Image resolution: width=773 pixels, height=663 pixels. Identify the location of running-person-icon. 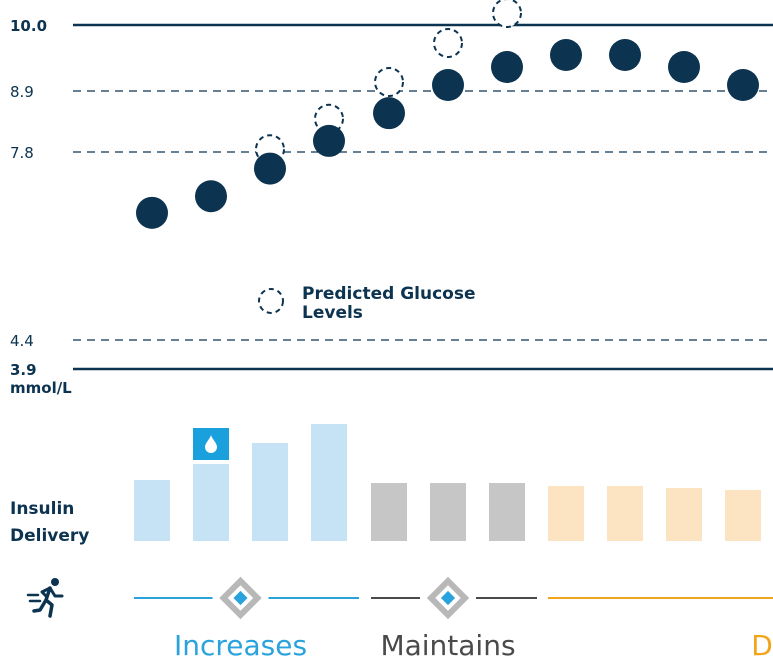
(45, 598).